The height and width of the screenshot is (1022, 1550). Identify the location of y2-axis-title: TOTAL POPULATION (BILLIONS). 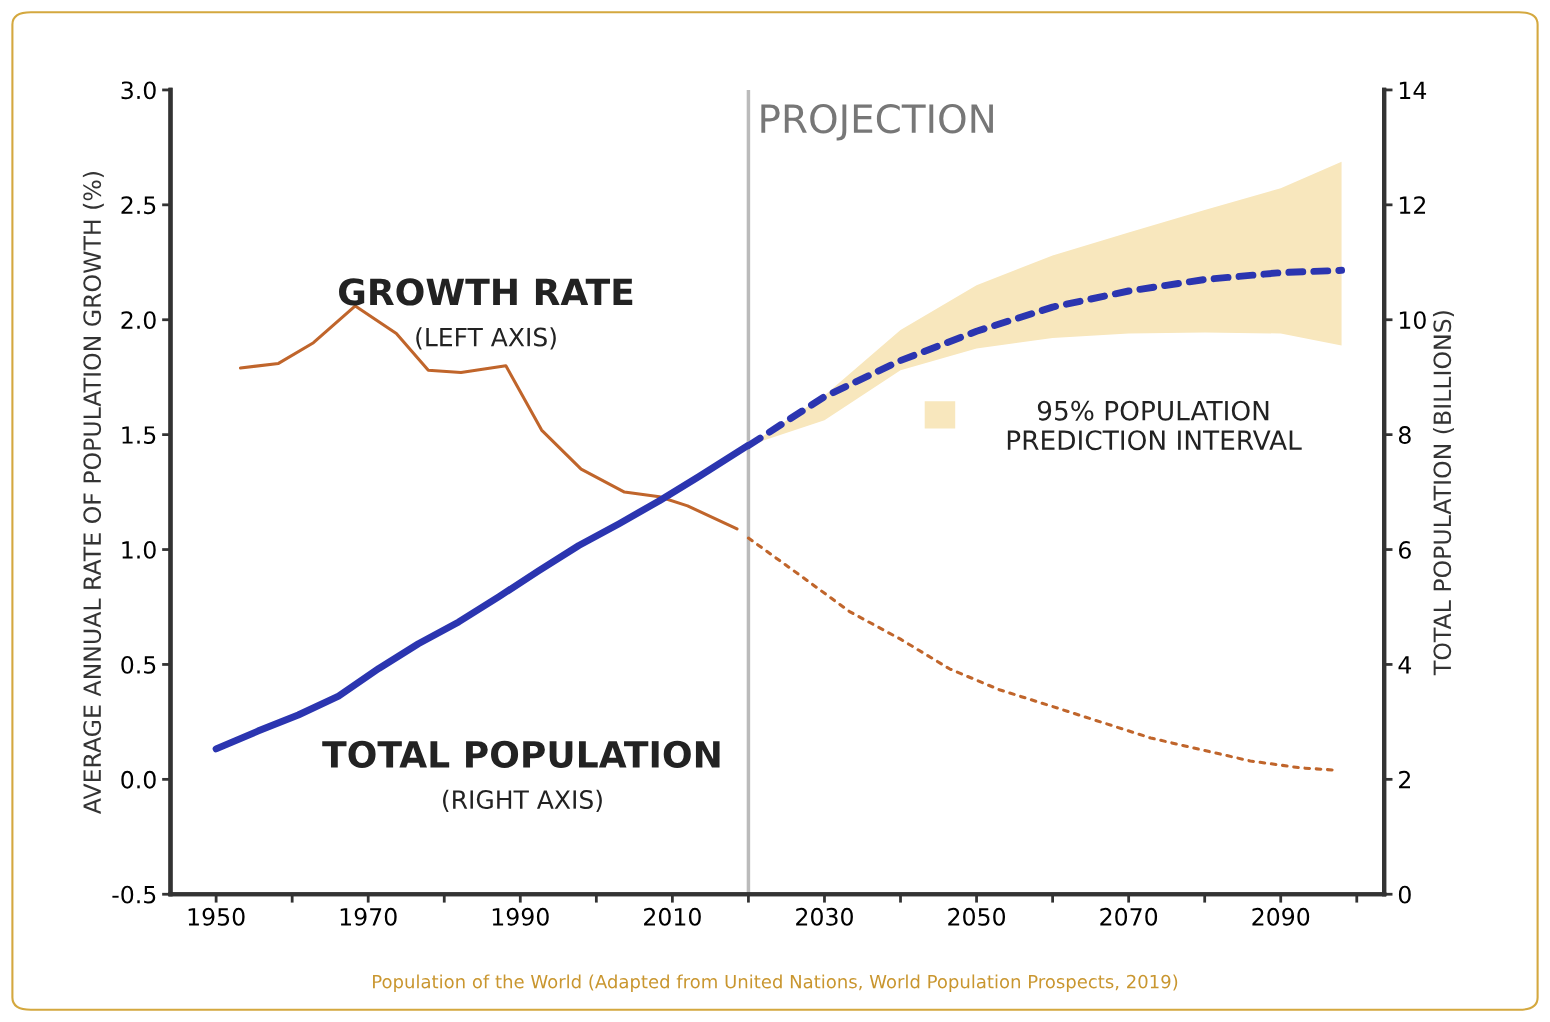
(1443, 493).